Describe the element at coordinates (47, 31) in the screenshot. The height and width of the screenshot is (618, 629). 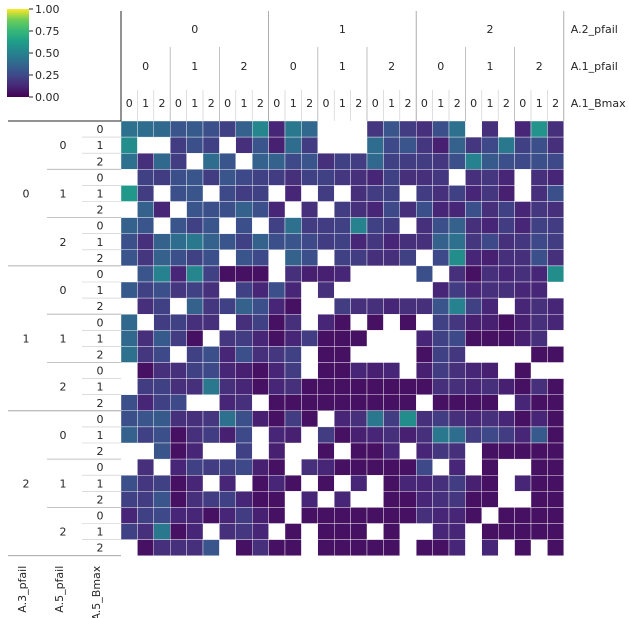
I see `colorbar-tick-label: 0.75` at that location.